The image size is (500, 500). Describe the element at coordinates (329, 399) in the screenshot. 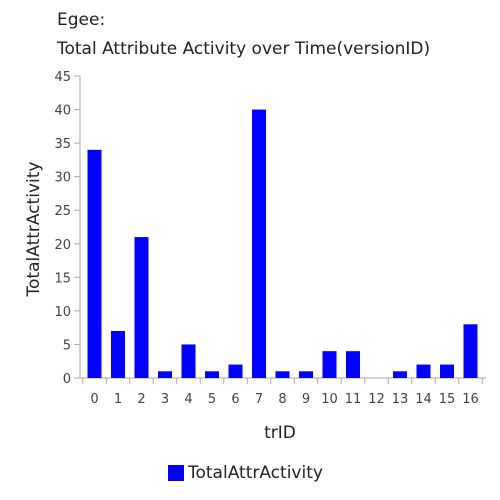

I see `x-tick-label: 10` at that location.